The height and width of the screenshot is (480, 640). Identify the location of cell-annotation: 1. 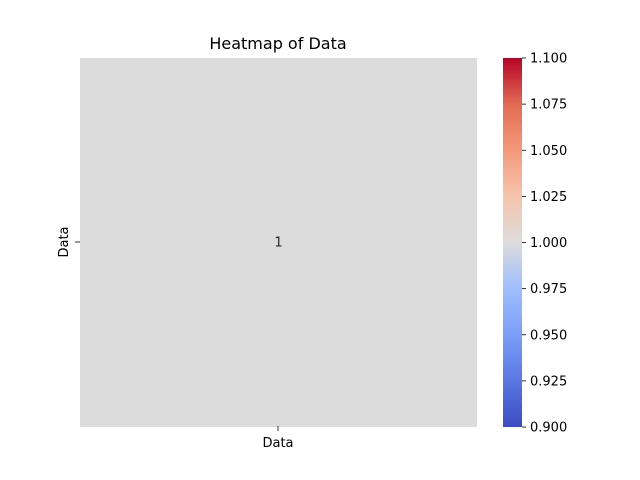
(278, 243).